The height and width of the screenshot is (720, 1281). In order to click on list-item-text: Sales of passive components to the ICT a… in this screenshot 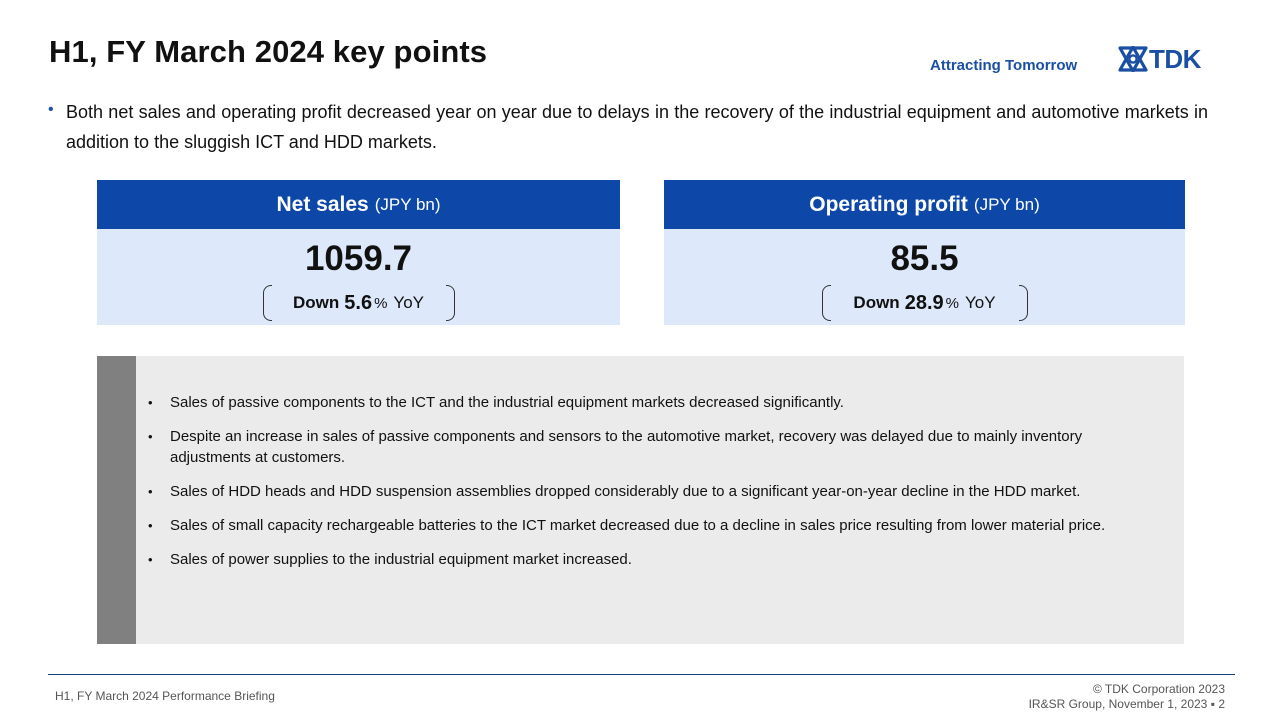, I will do `click(507, 402)`.